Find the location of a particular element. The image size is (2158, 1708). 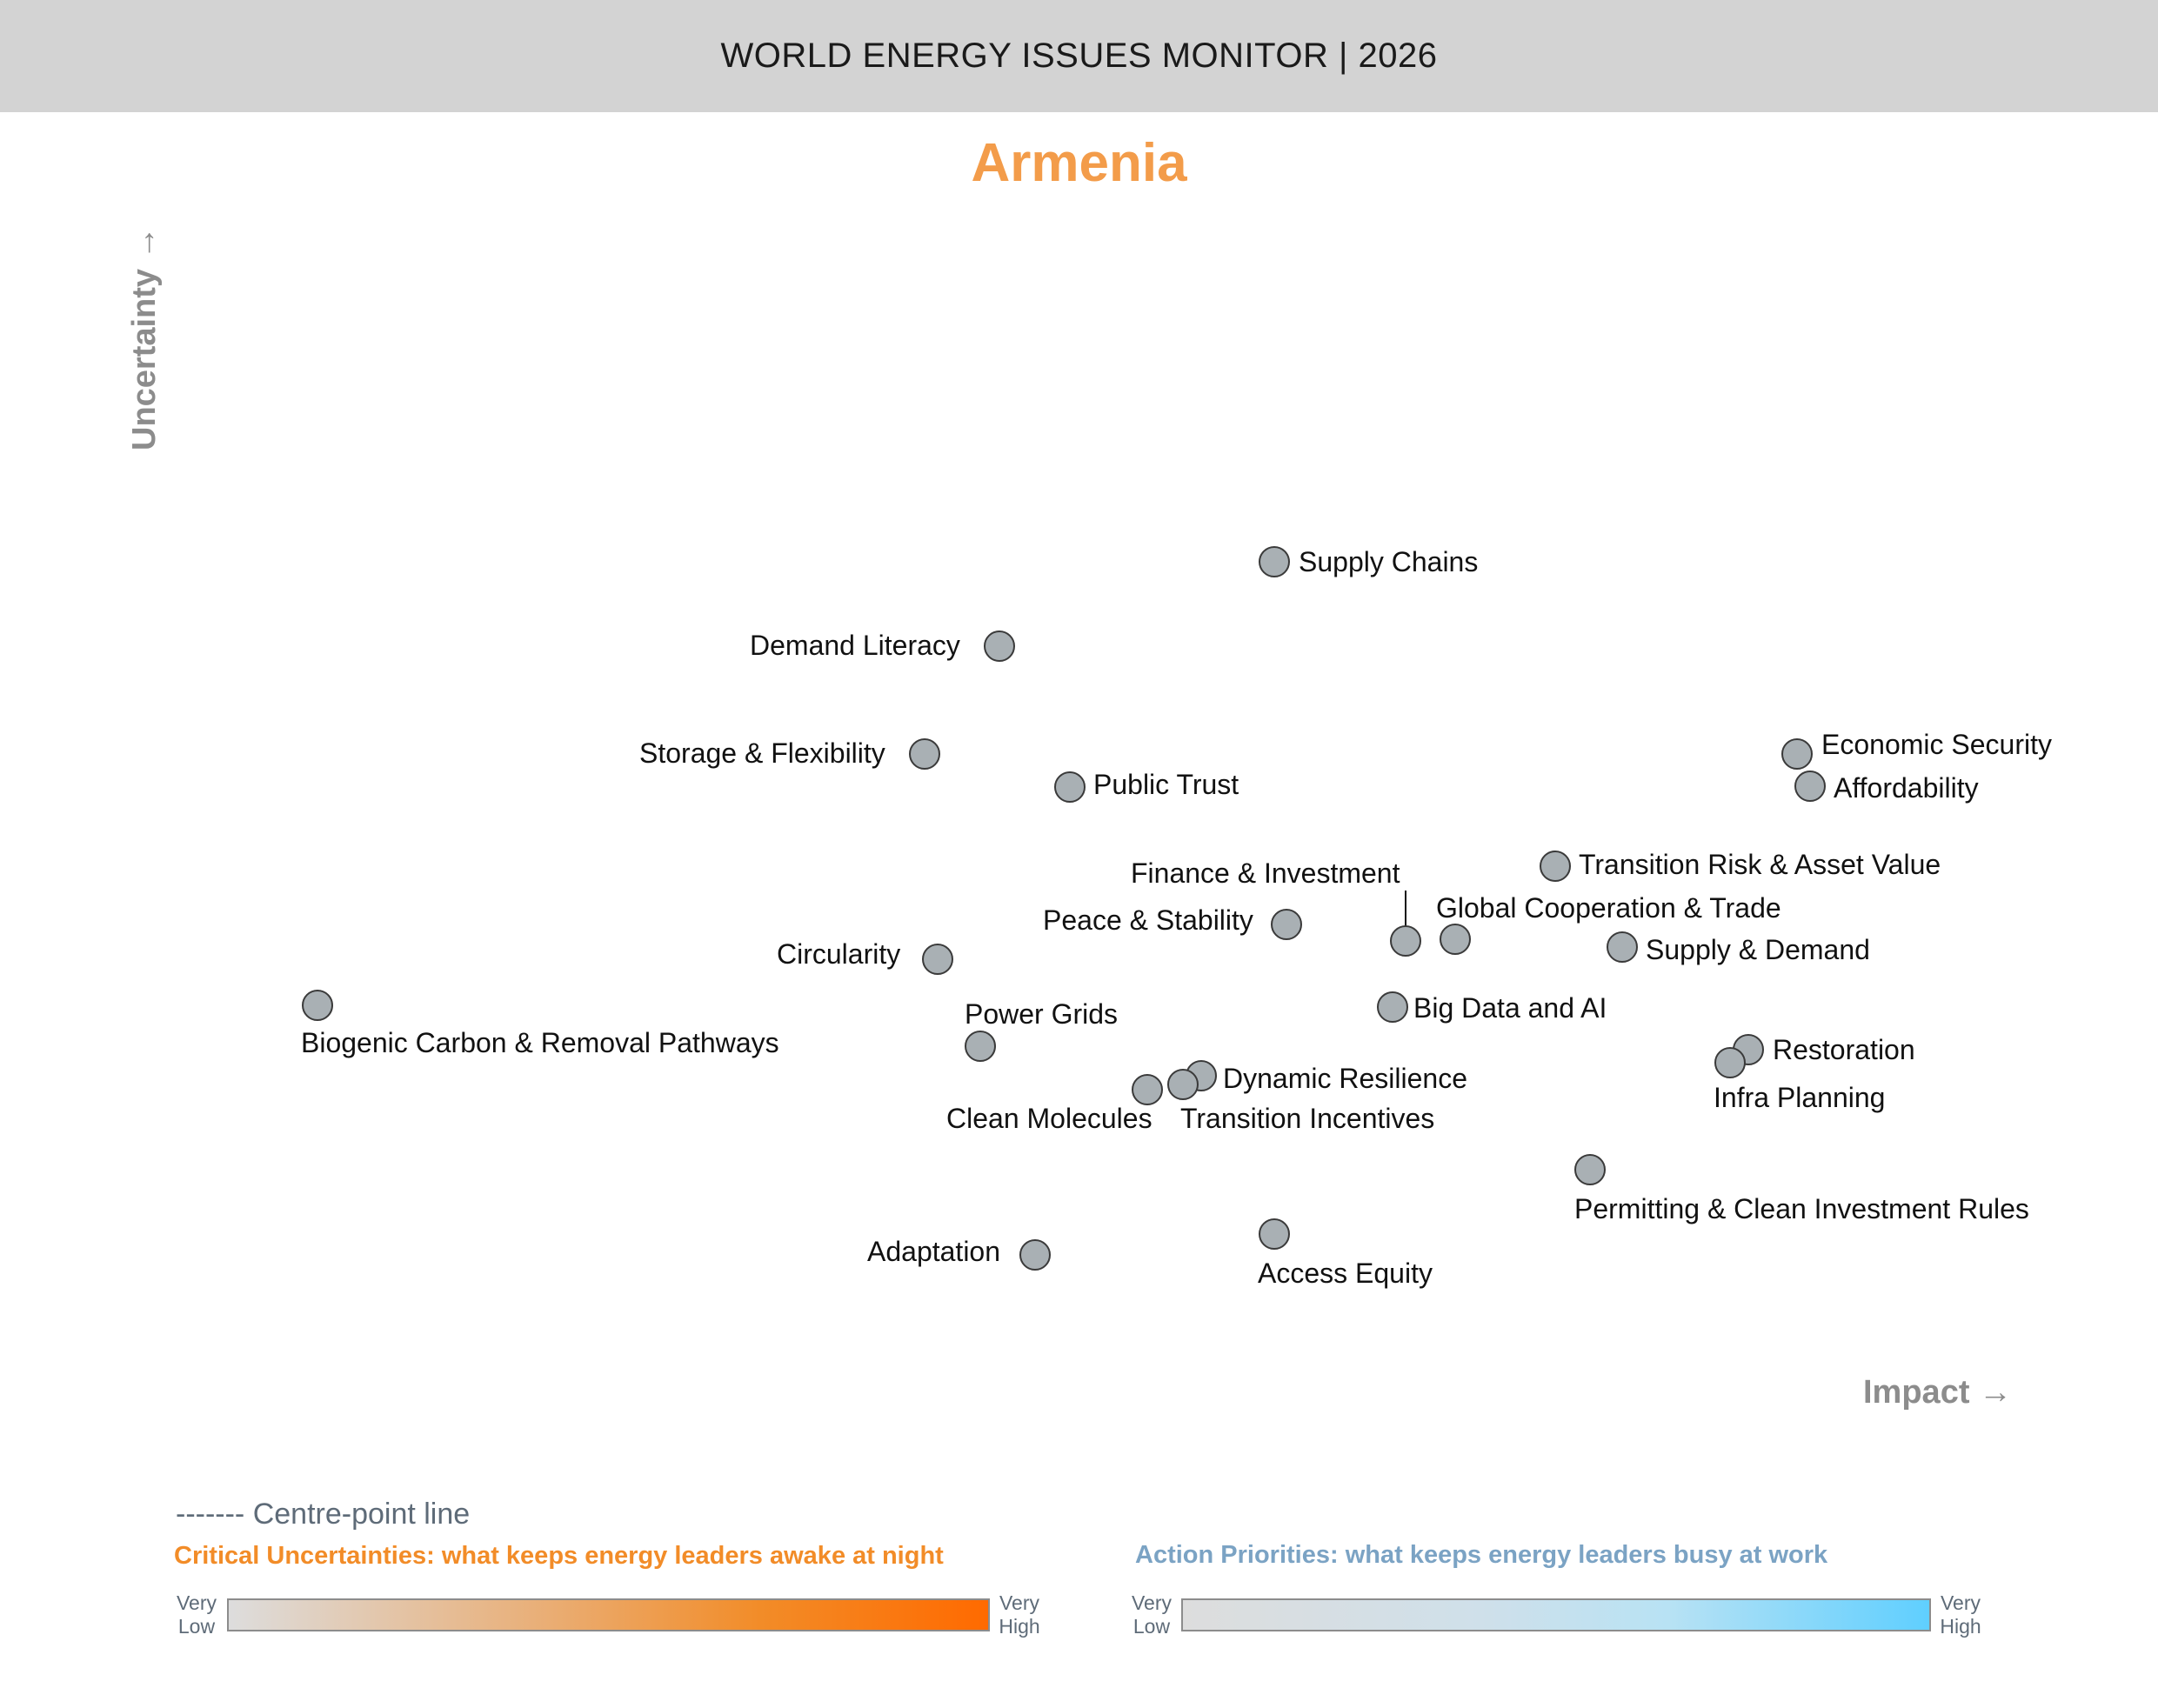

label-public-trust: Public Trust is located at coordinates (1166, 784).